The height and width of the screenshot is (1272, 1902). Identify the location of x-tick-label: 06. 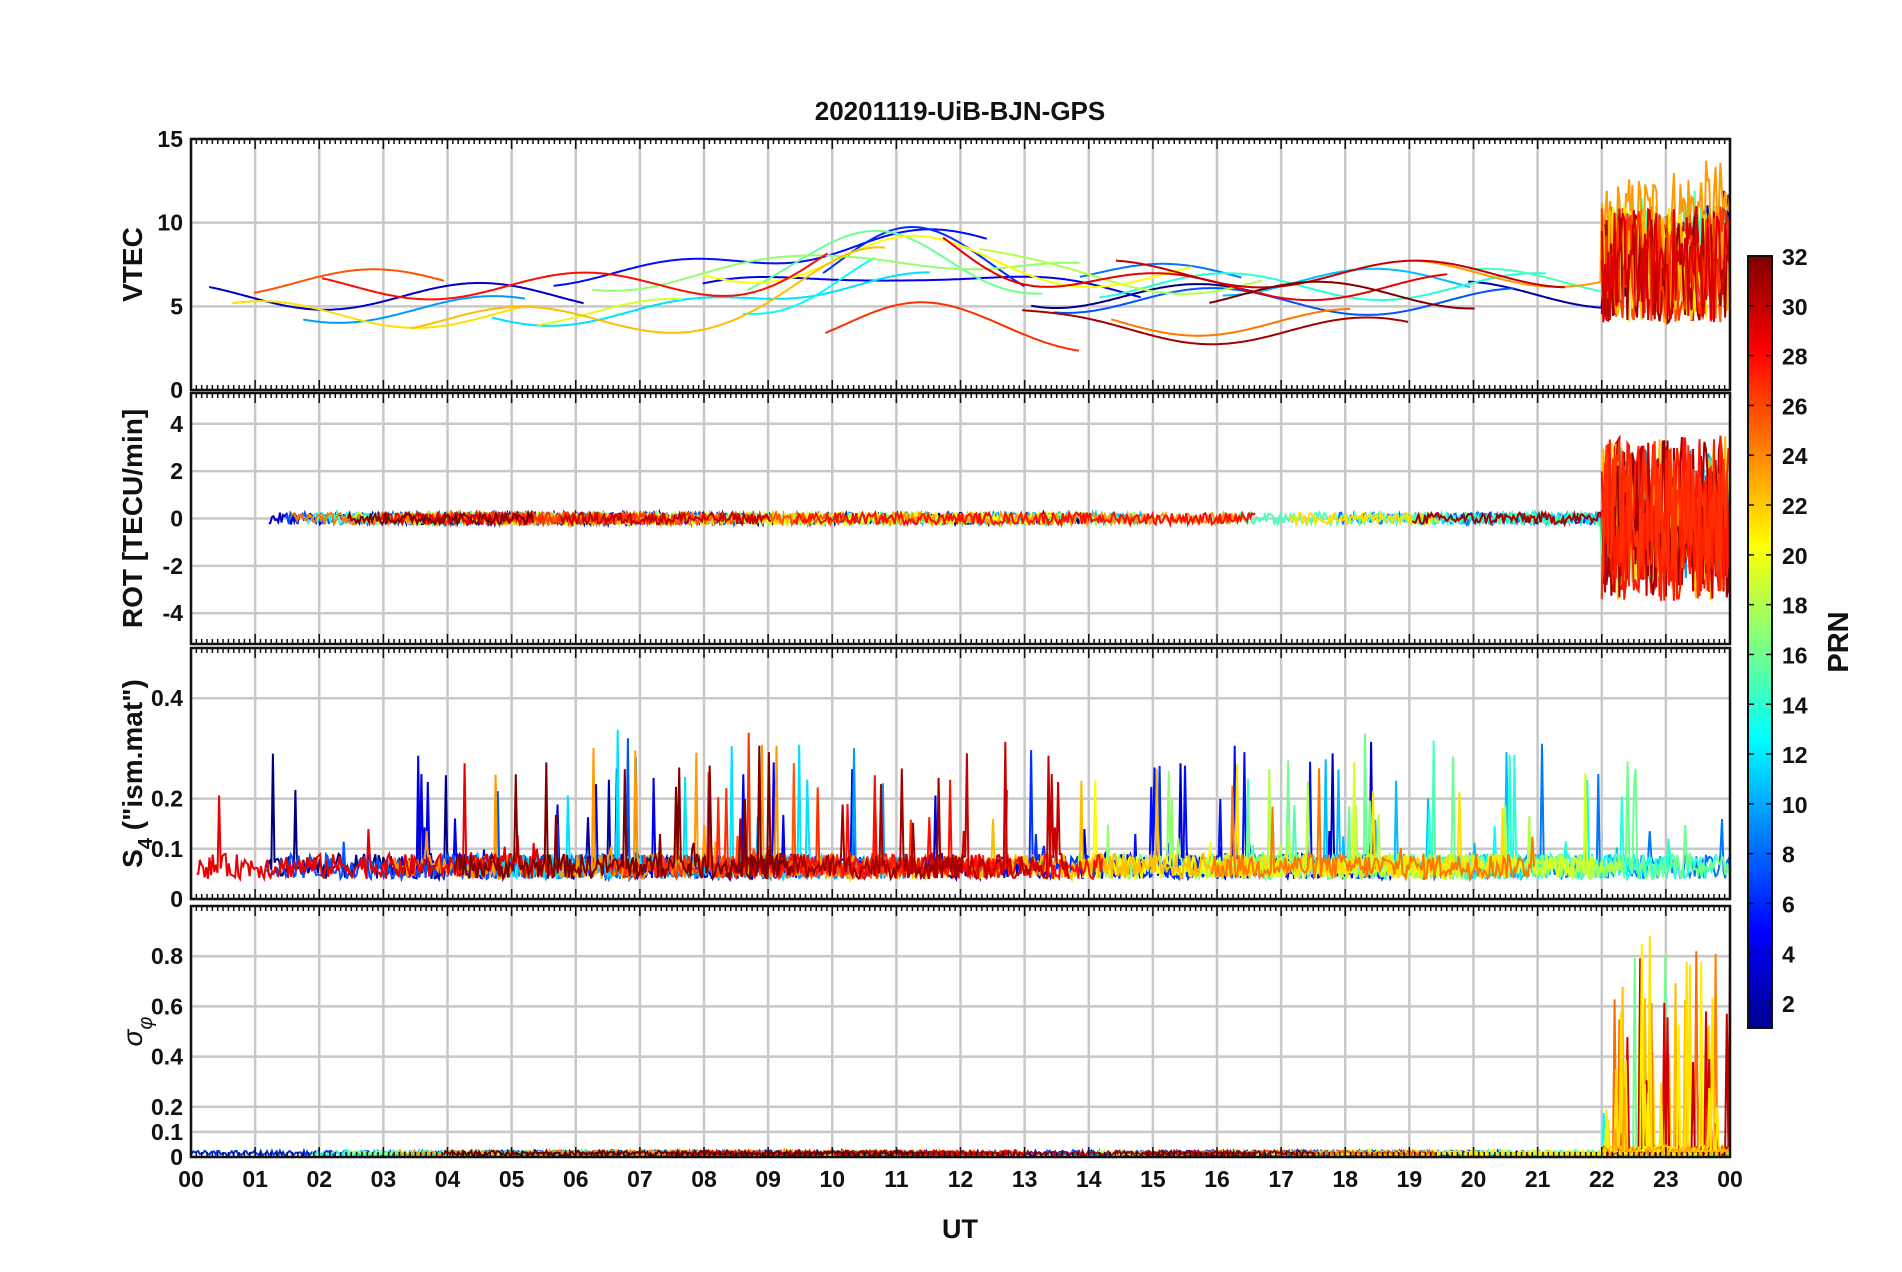
(576, 1179).